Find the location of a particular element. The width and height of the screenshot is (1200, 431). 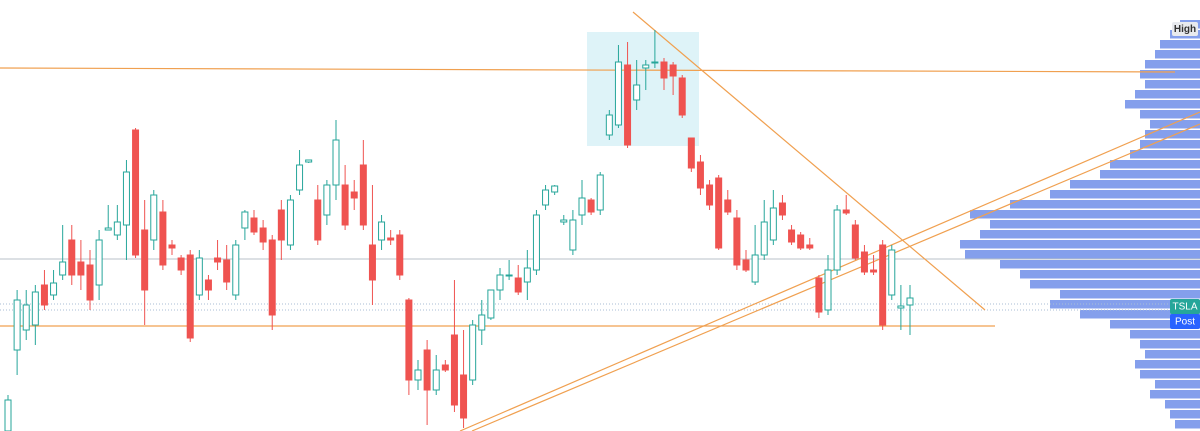

session-label: Post is located at coordinates (1185, 322).